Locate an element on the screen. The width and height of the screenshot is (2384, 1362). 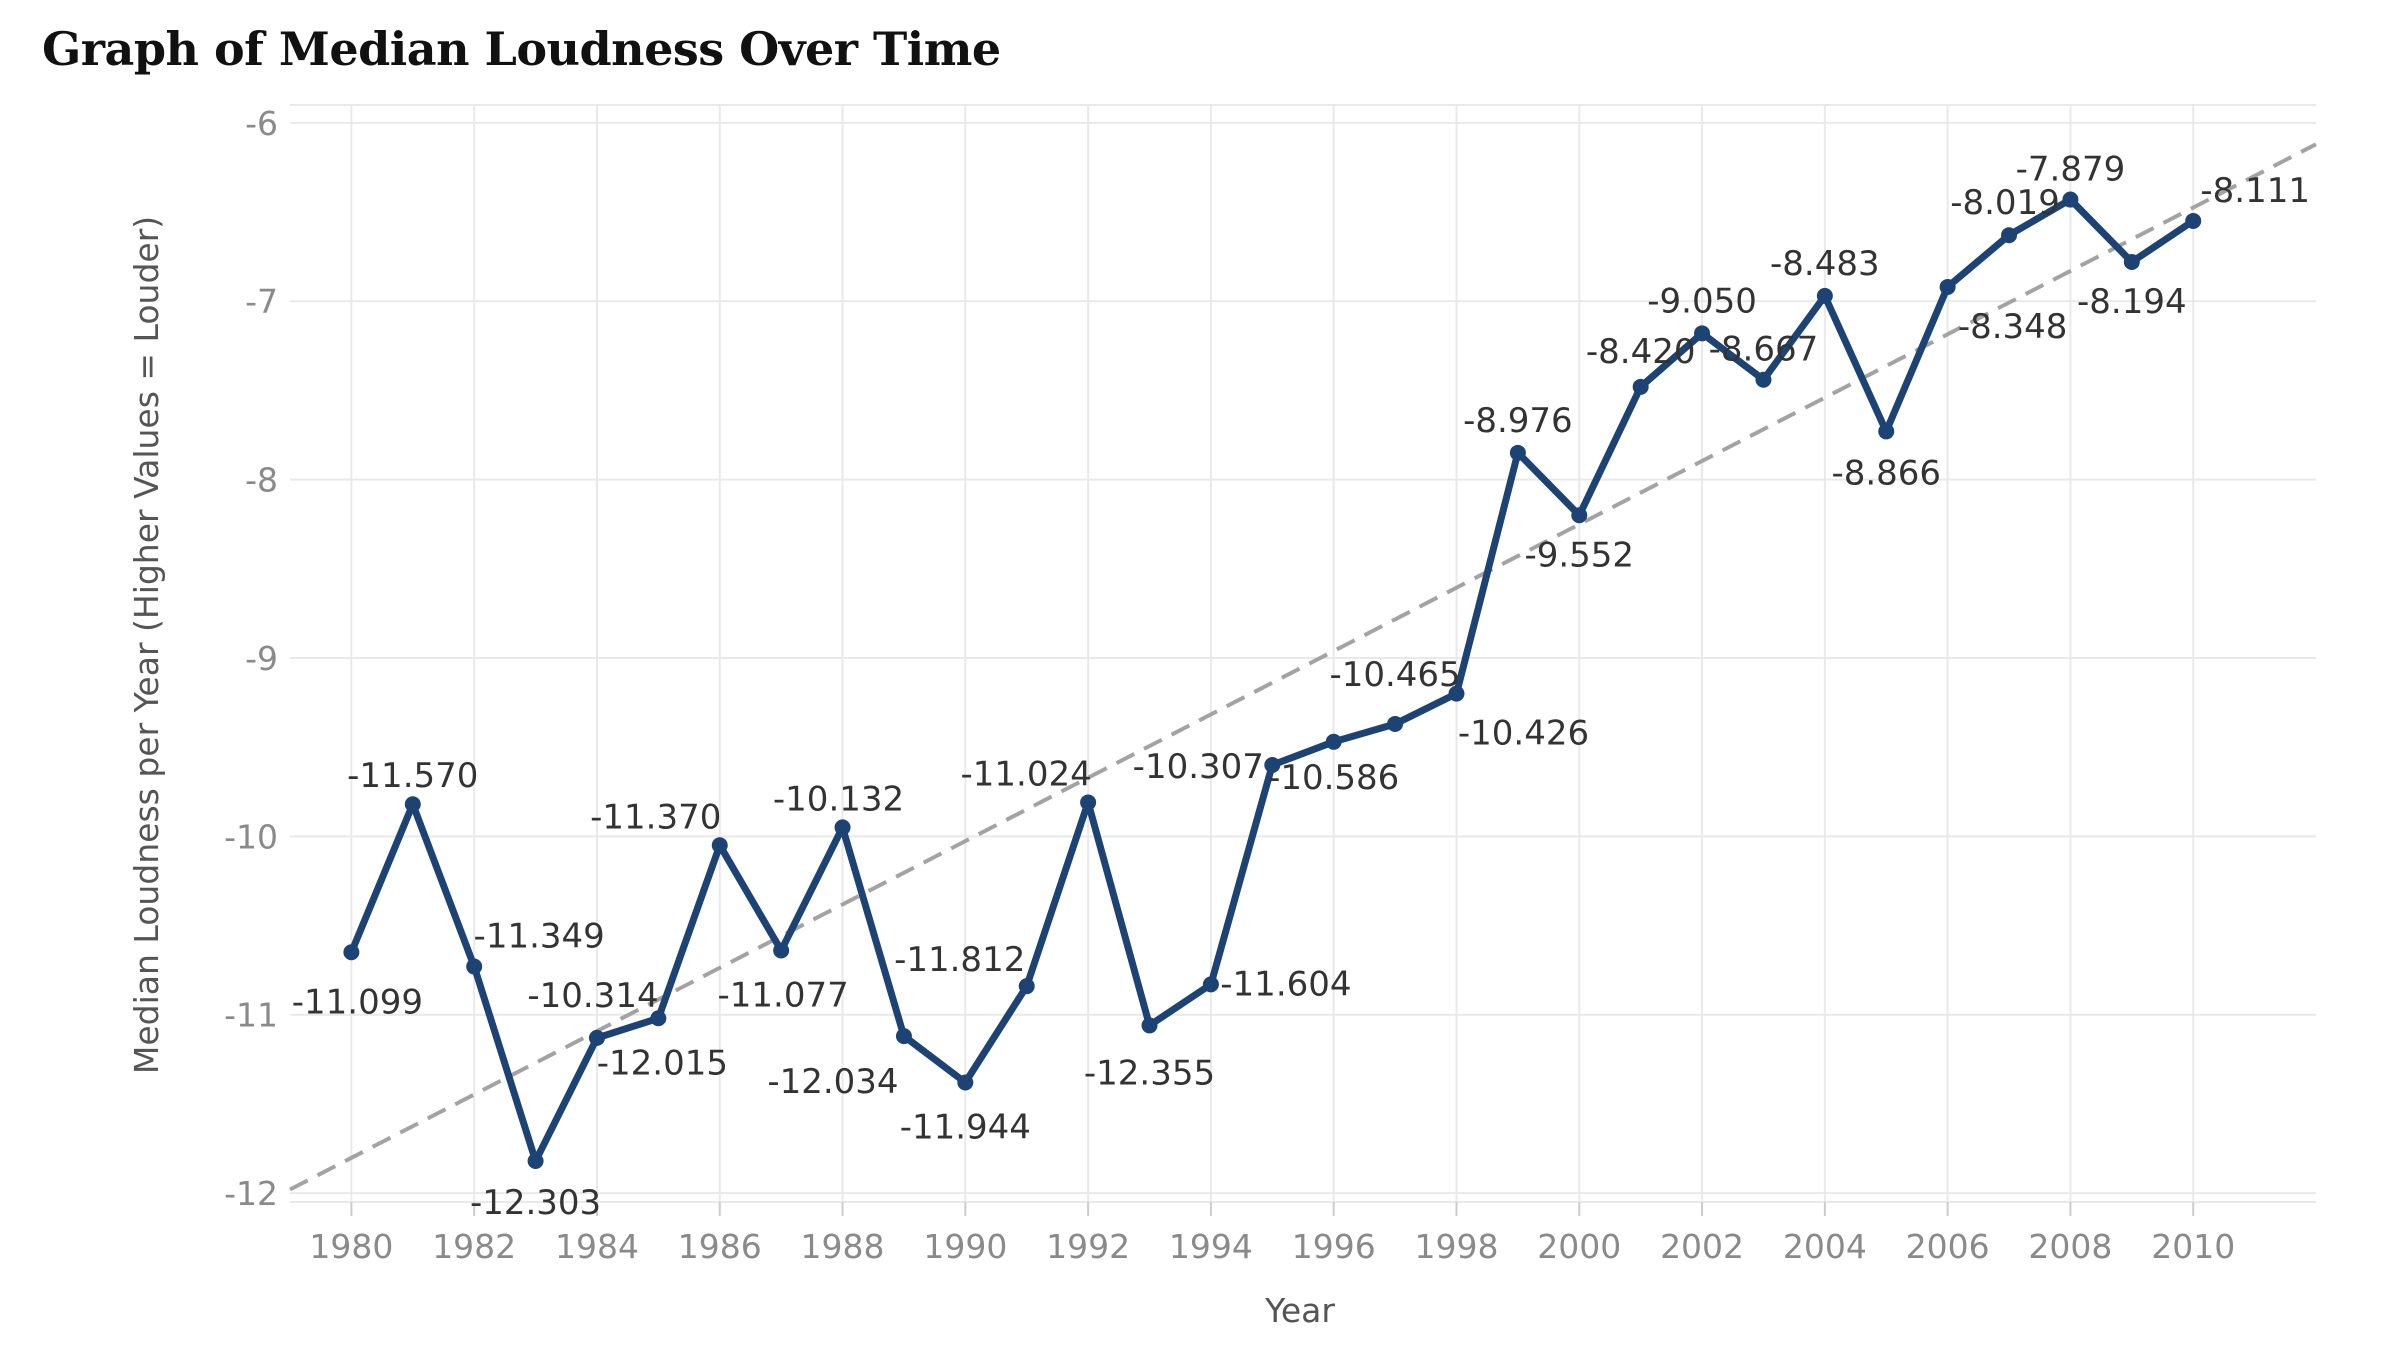
data-label: -8.483 is located at coordinates (1825, 264).